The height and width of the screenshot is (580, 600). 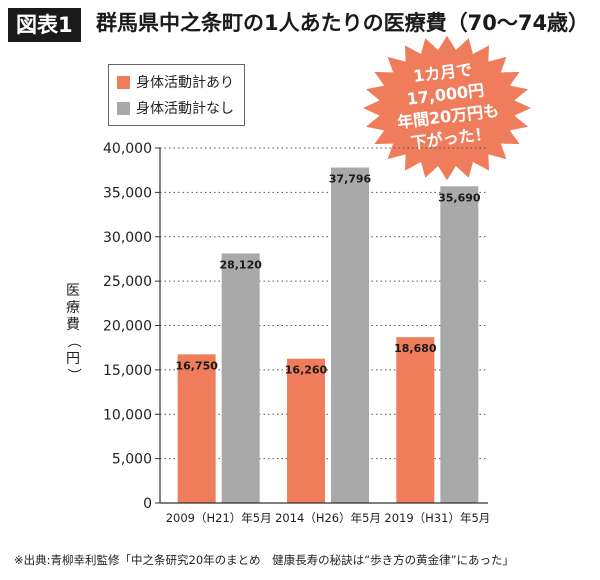 I want to click on y-tick-label: 0, so click(x=147, y=504).